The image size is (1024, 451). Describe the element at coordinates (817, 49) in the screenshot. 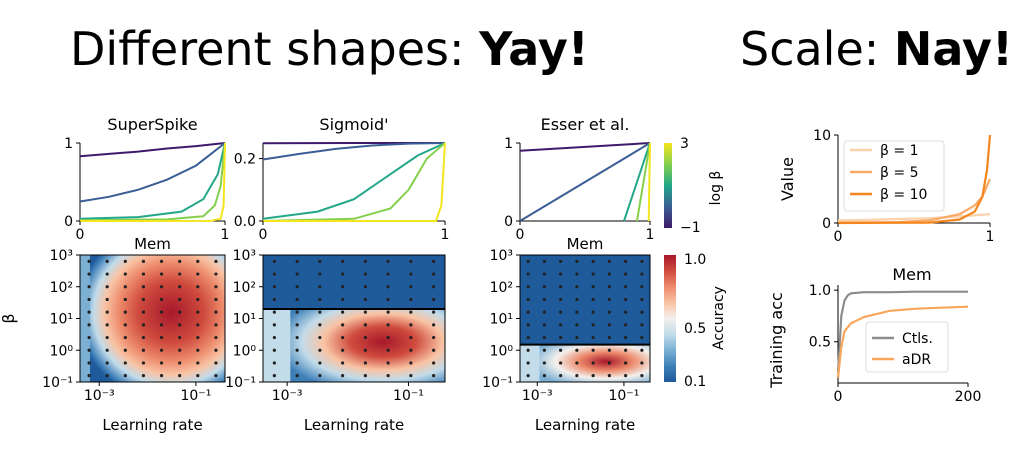

I see `headline-right-text: Scale:` at that location.